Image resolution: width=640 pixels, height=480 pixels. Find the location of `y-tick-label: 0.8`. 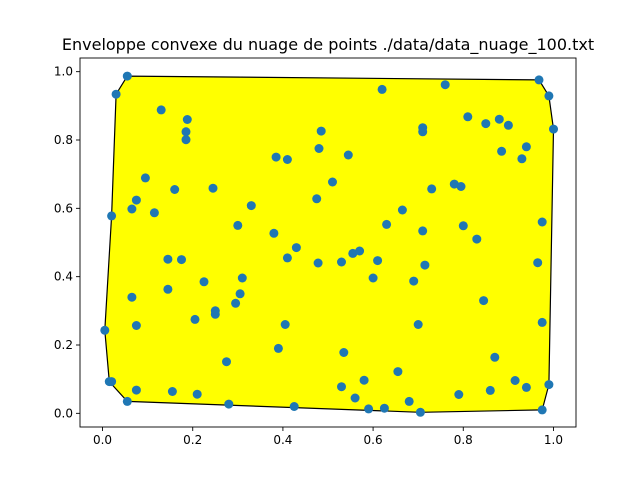

y-tick-label: 0.8 is located at coordinates (63, 140).